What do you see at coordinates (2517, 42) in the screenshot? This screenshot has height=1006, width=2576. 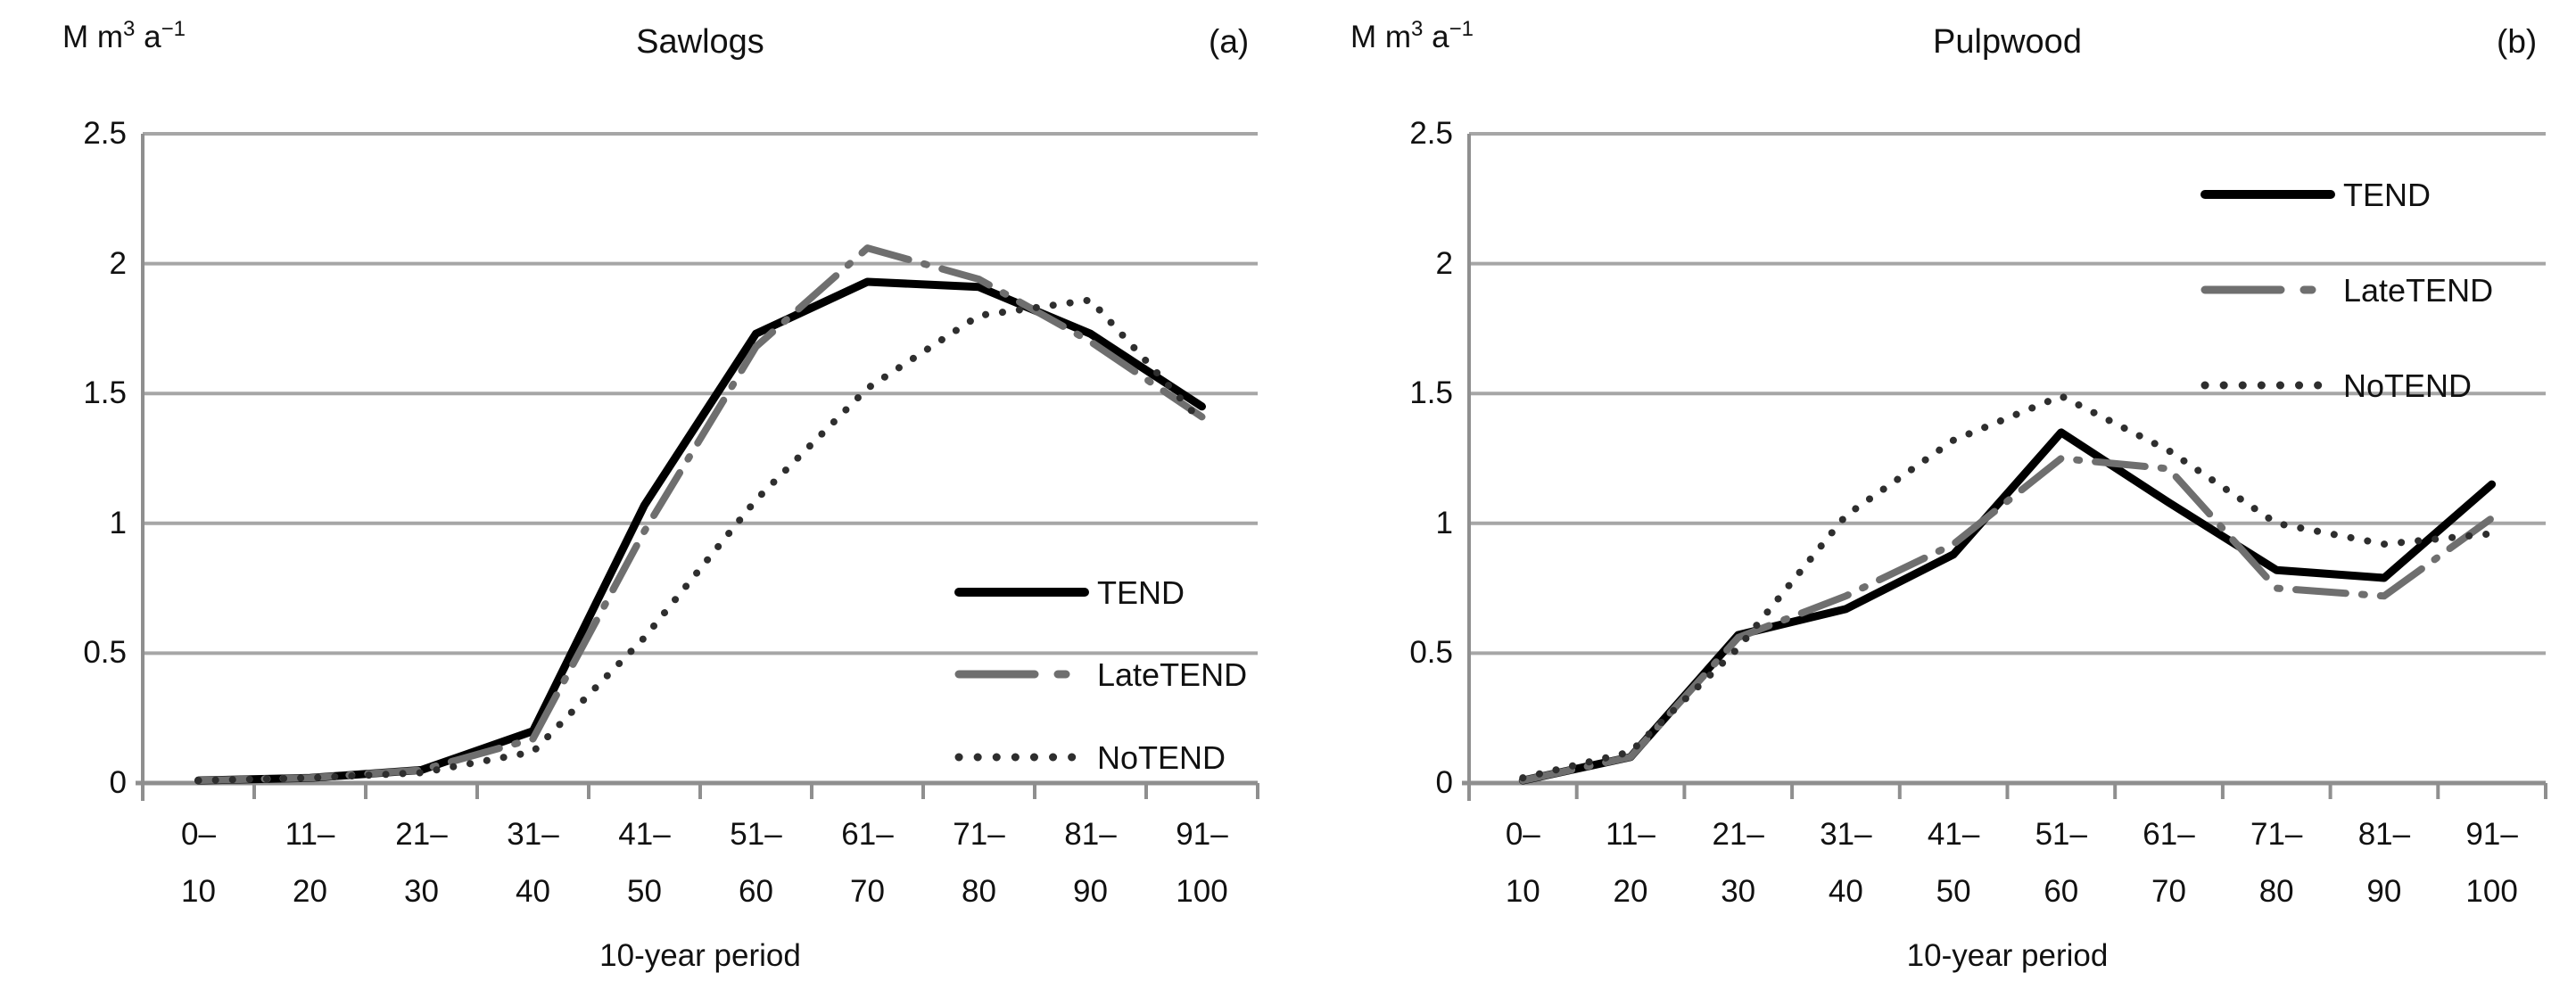 I see `panel-letter-label: (b)` at bounding box center [2517, 42].